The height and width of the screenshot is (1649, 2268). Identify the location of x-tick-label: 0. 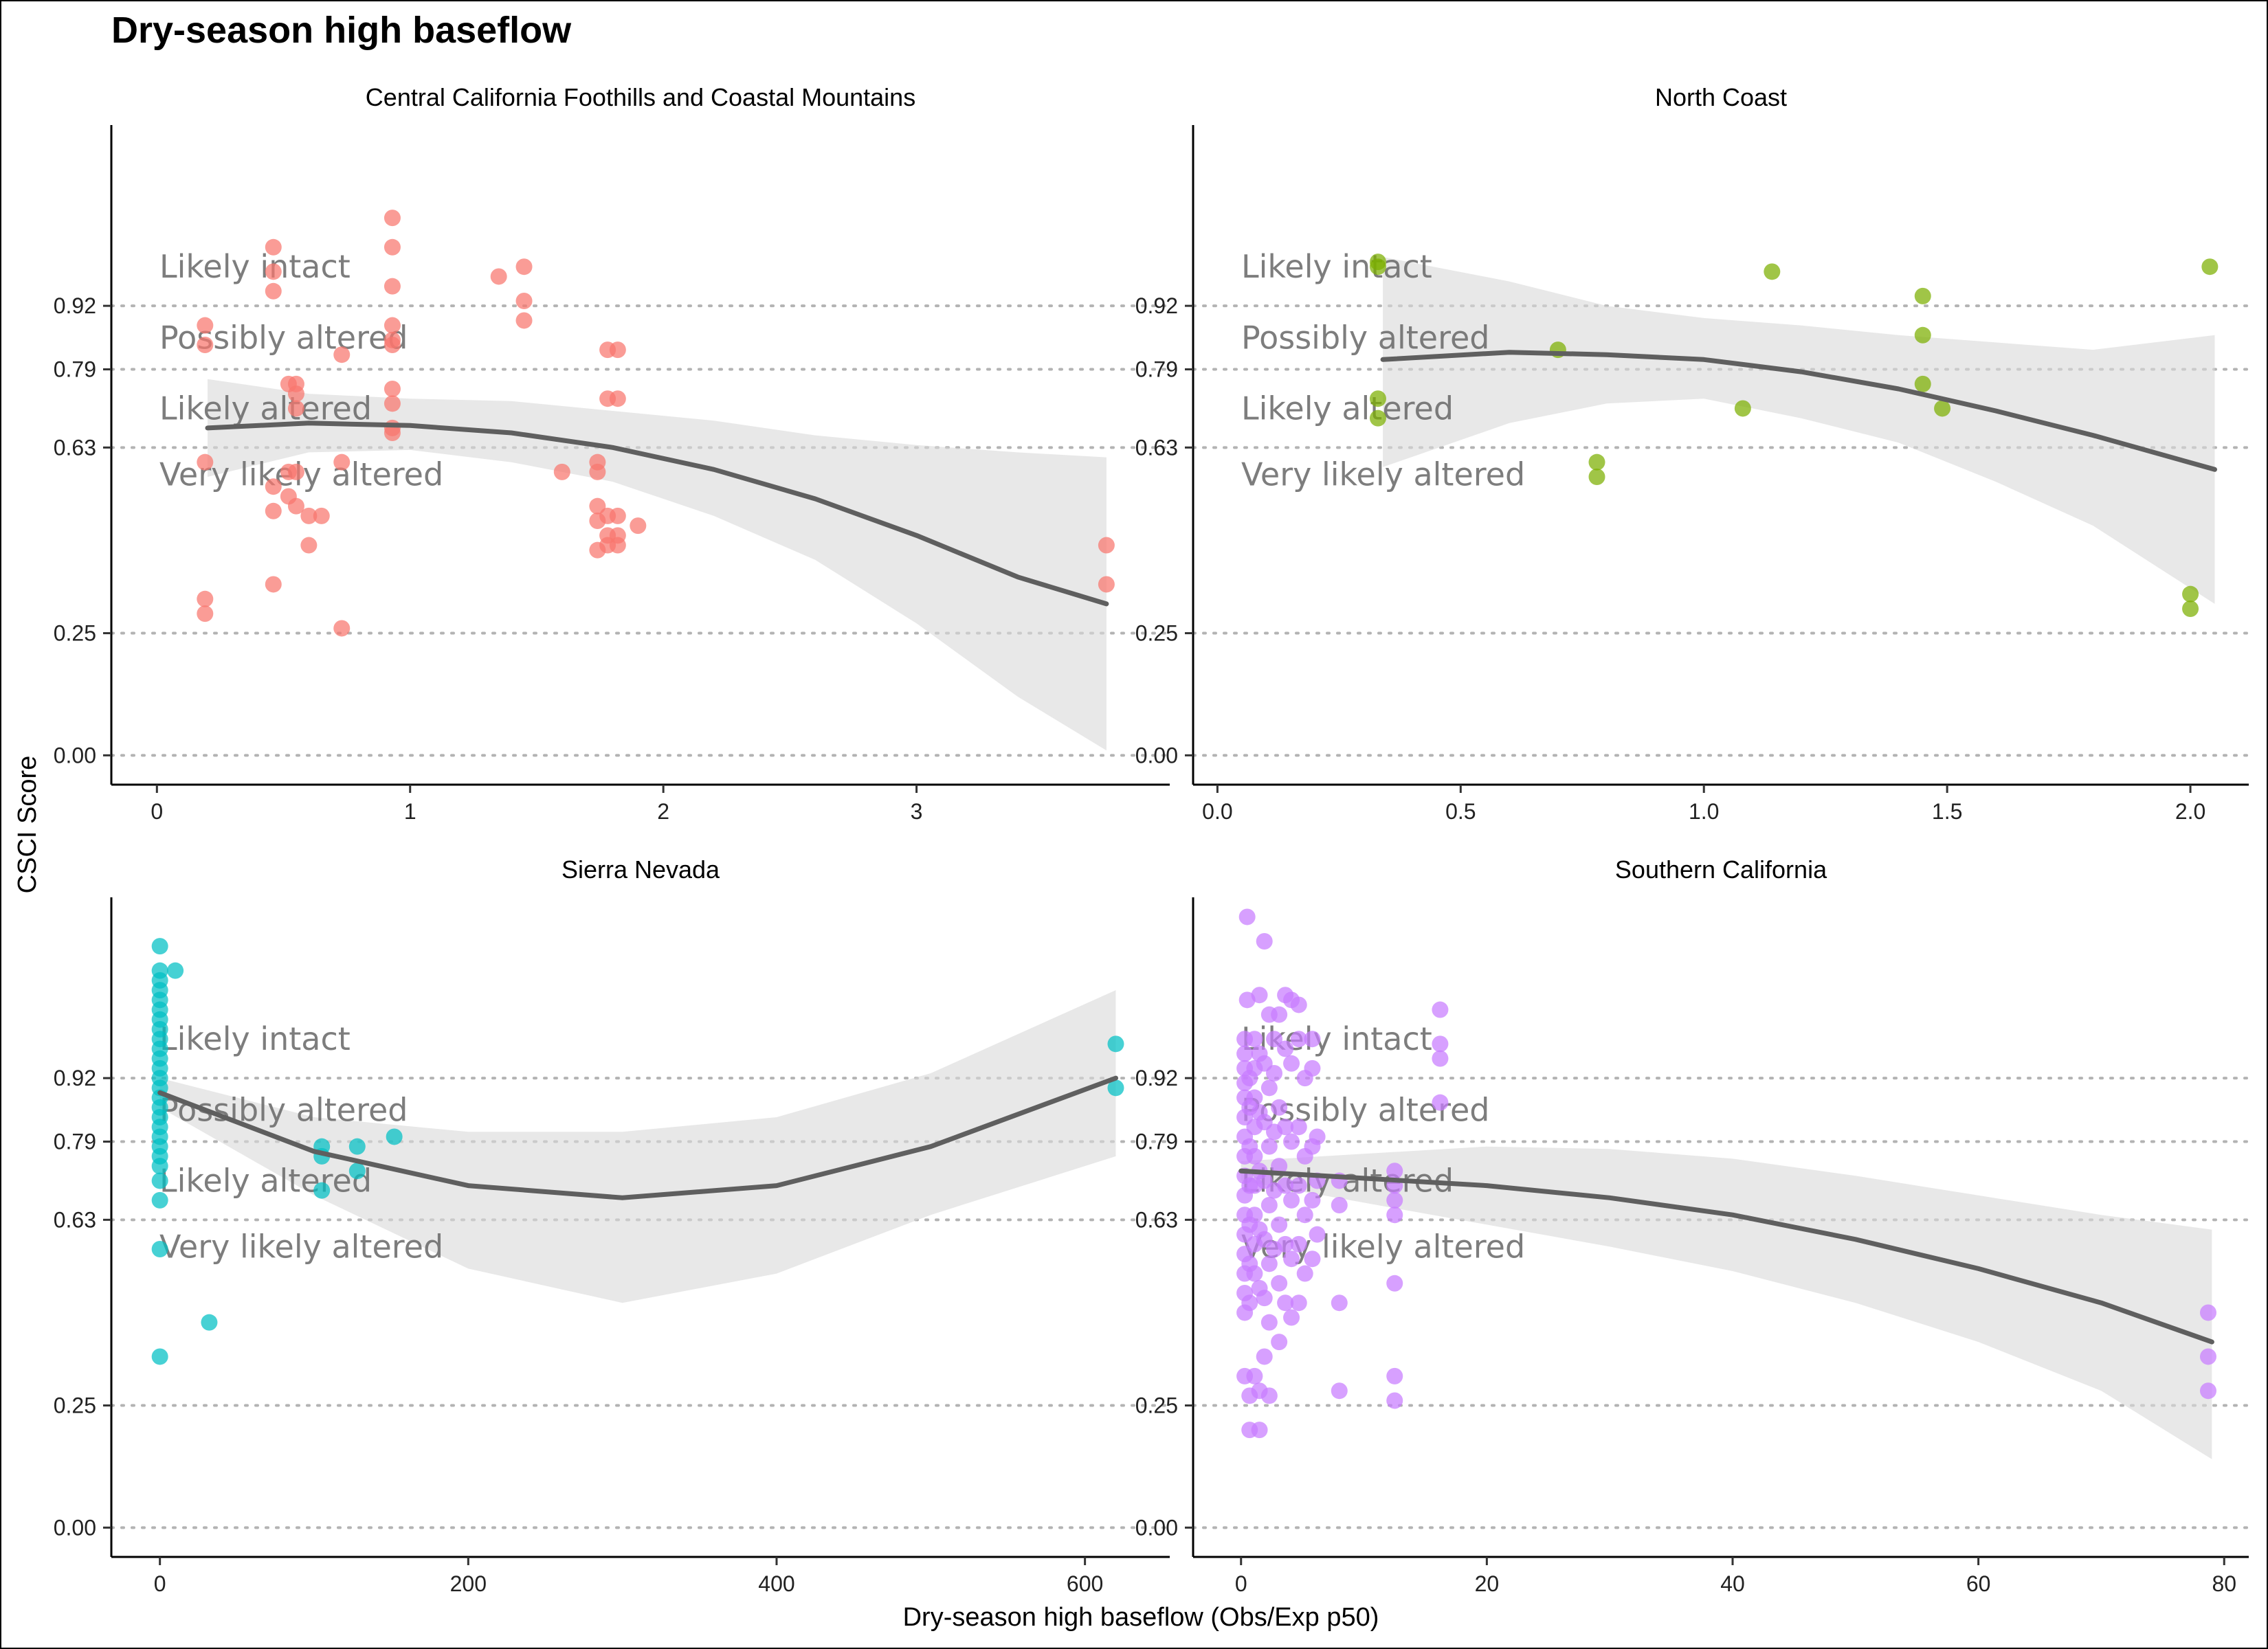
(1241, 1583).